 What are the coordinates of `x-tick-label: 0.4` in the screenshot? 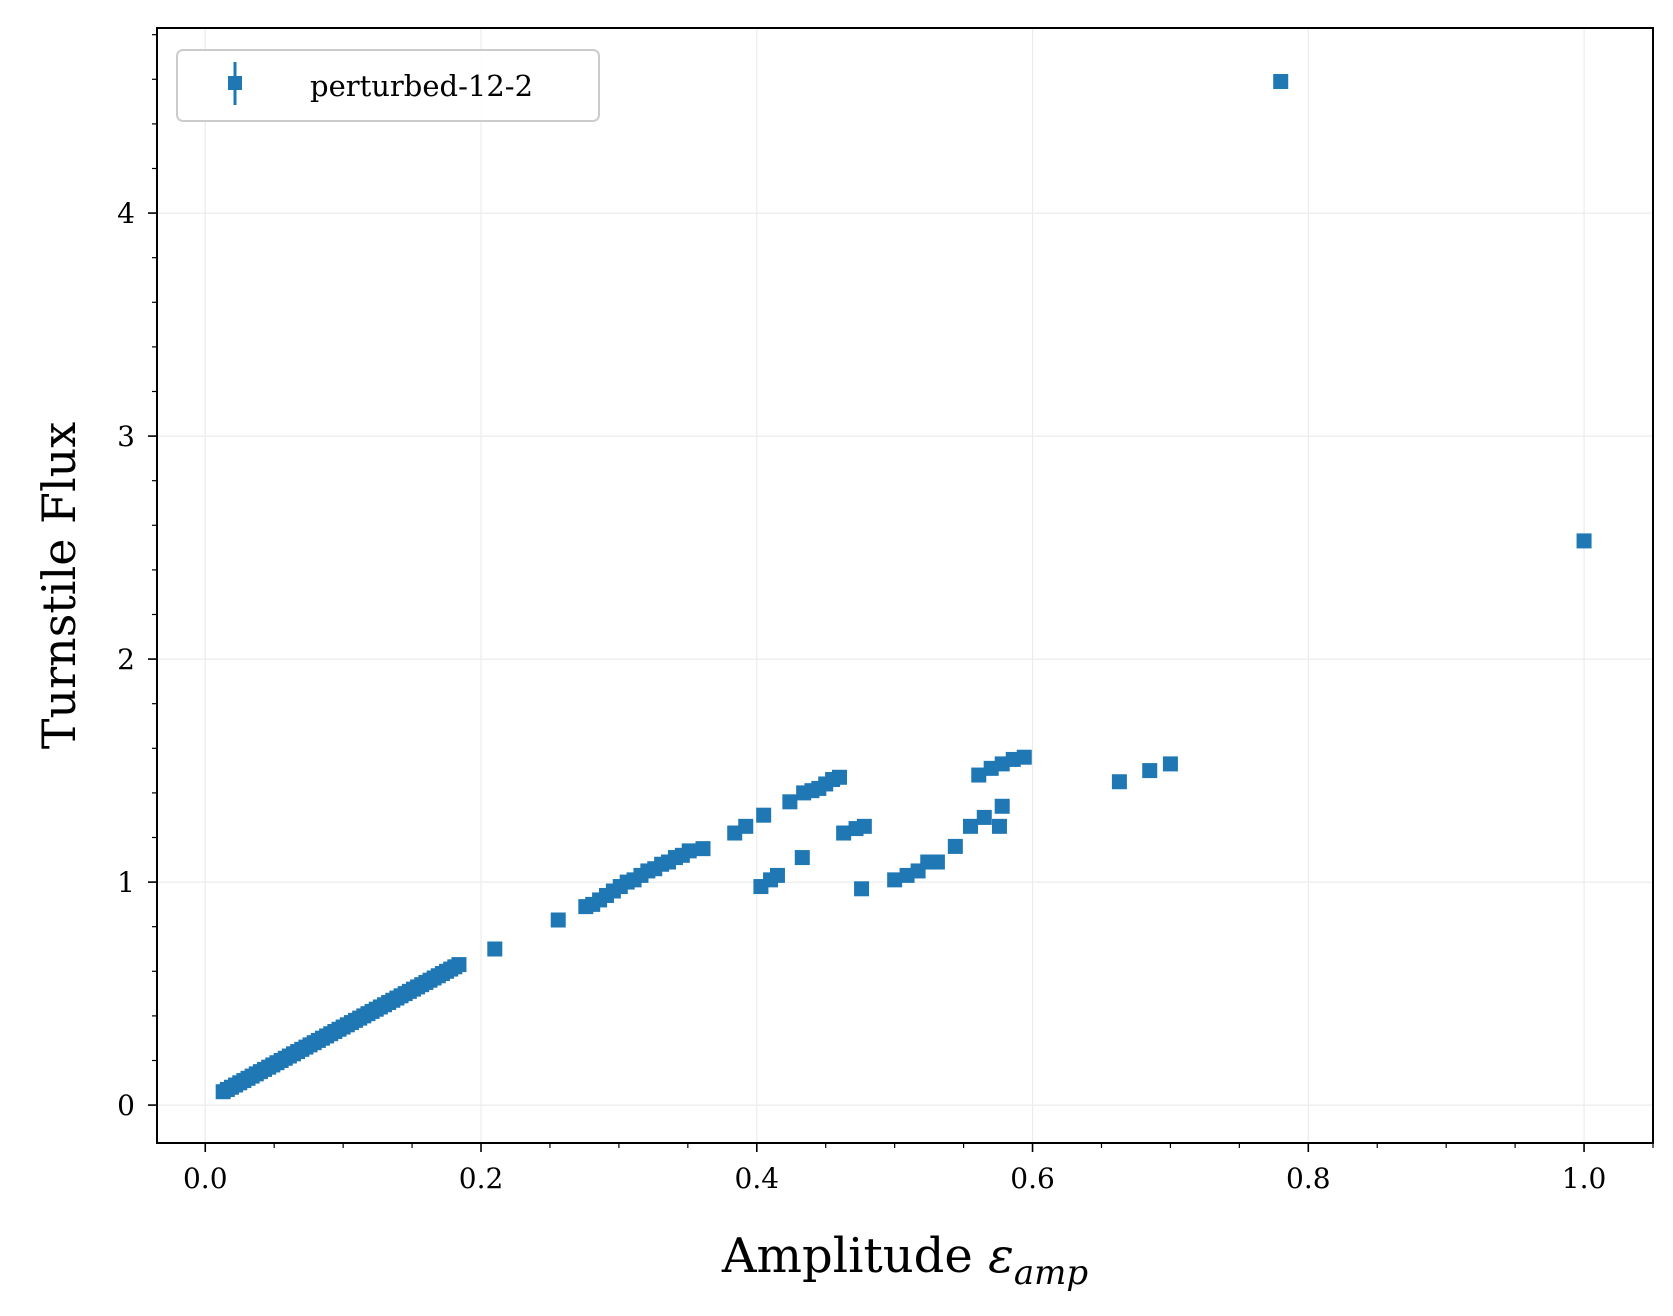 It's located at (757, 1178).